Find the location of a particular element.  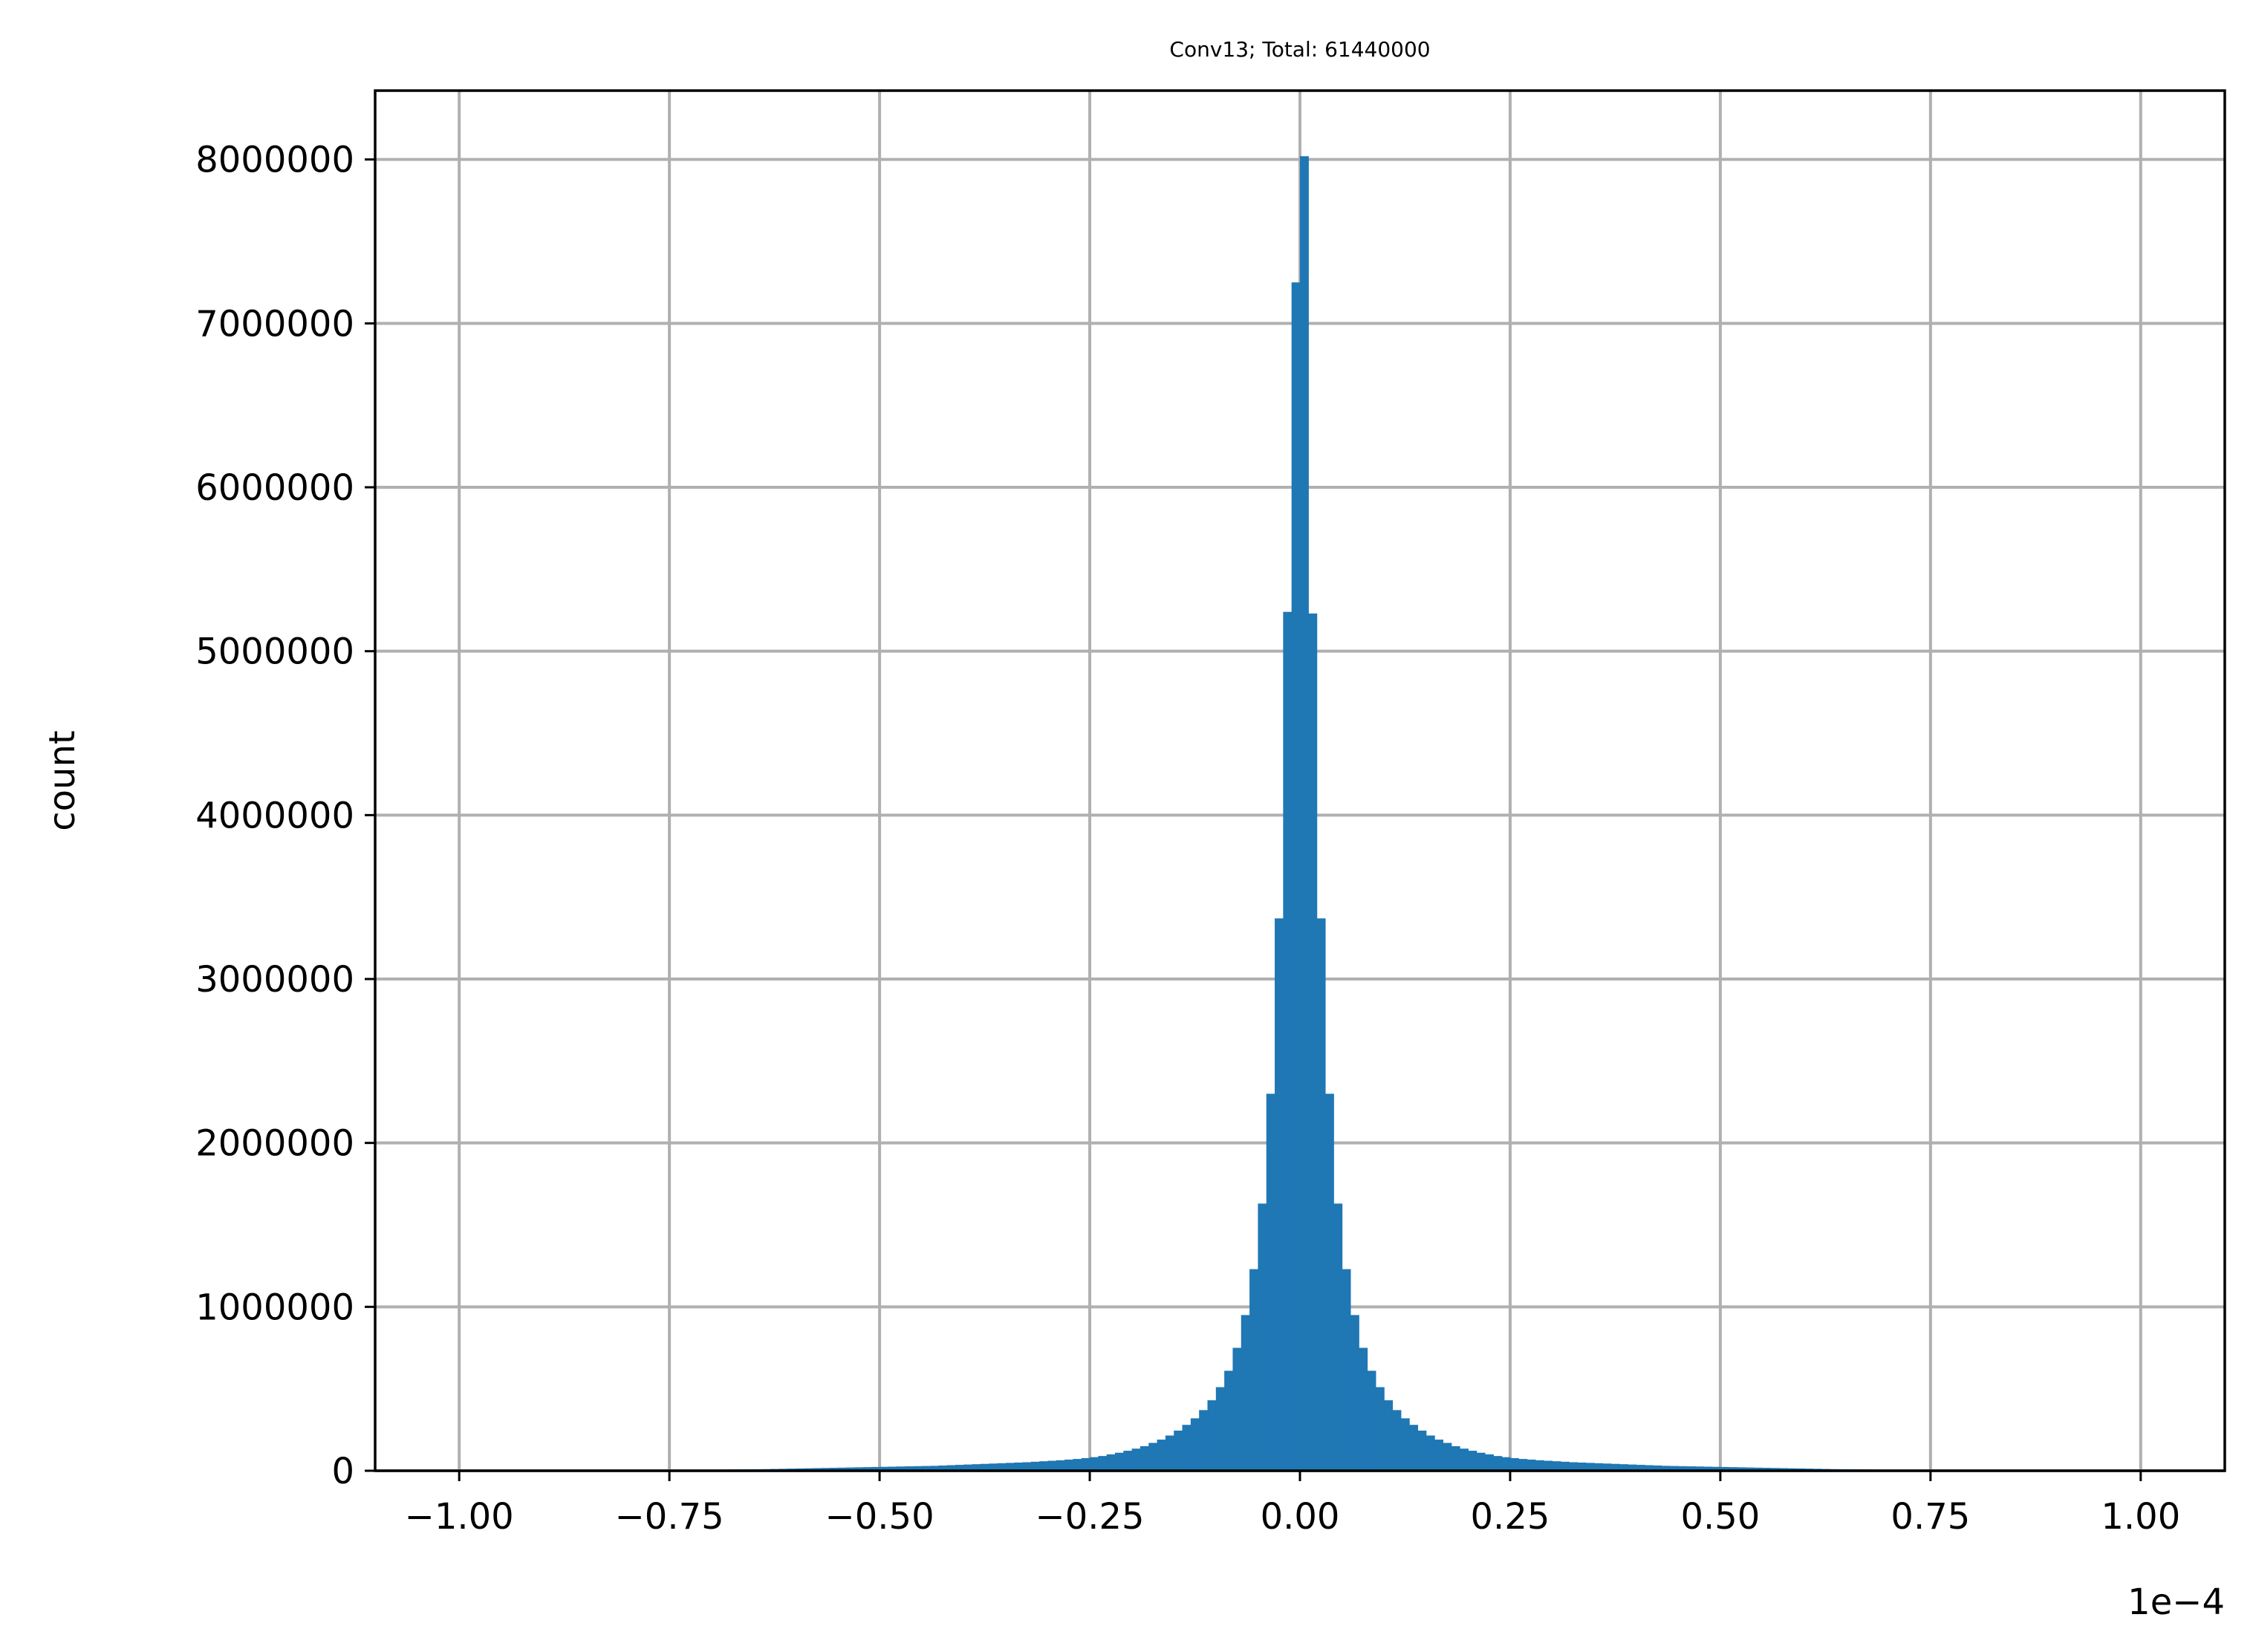

x-tick-label: −0.50 is located at coordinates (879, 1517).